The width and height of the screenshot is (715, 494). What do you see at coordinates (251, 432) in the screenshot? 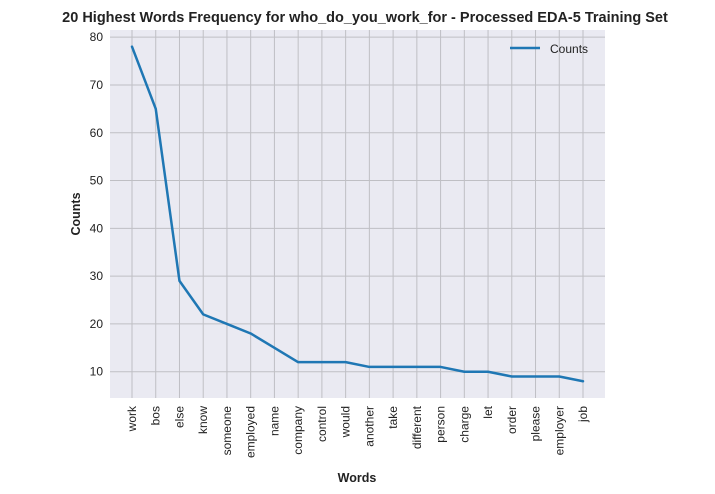
I see `x-tick-label: employed` at bounding box center [251, 432].